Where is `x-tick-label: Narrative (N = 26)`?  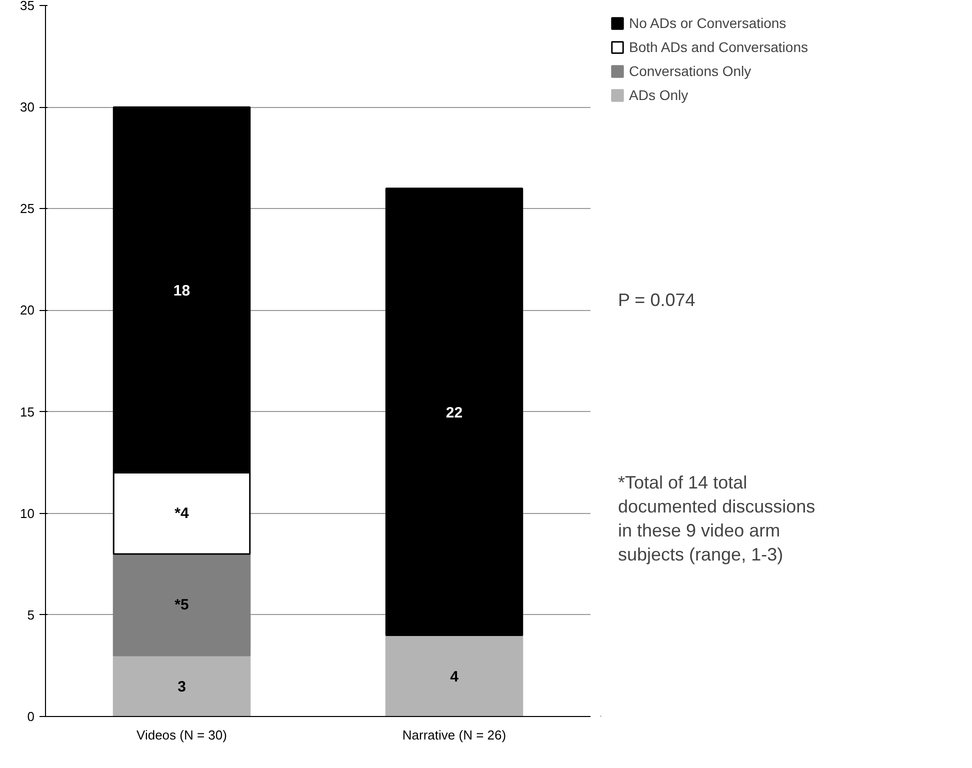 x-tick-label: Narrative (N = 26) is located at coordinates (454, 735).